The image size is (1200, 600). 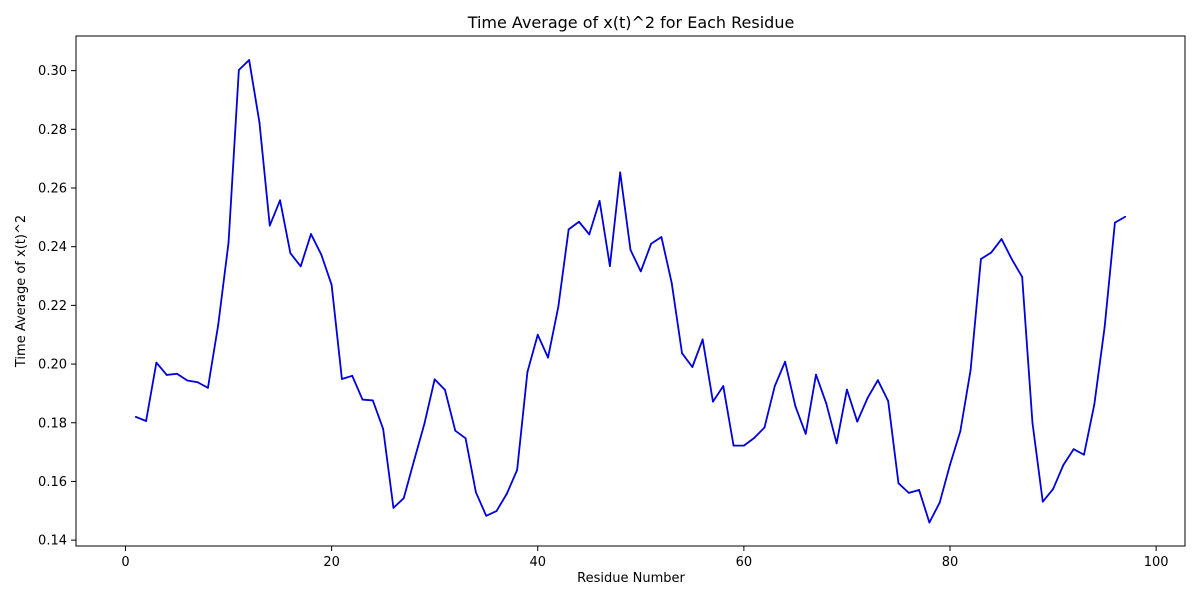 I want to click on y-axis-label: Time Average of x(t)^2, so click(x=21, y=291).